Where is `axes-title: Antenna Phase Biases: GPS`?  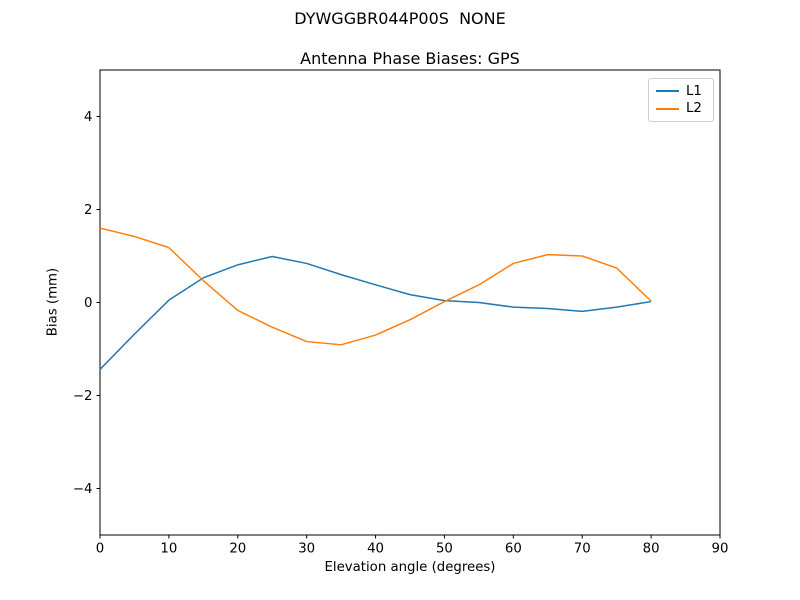
axes-title: Antenna Phase Biases: GPS is located at coordinates (410, 58).